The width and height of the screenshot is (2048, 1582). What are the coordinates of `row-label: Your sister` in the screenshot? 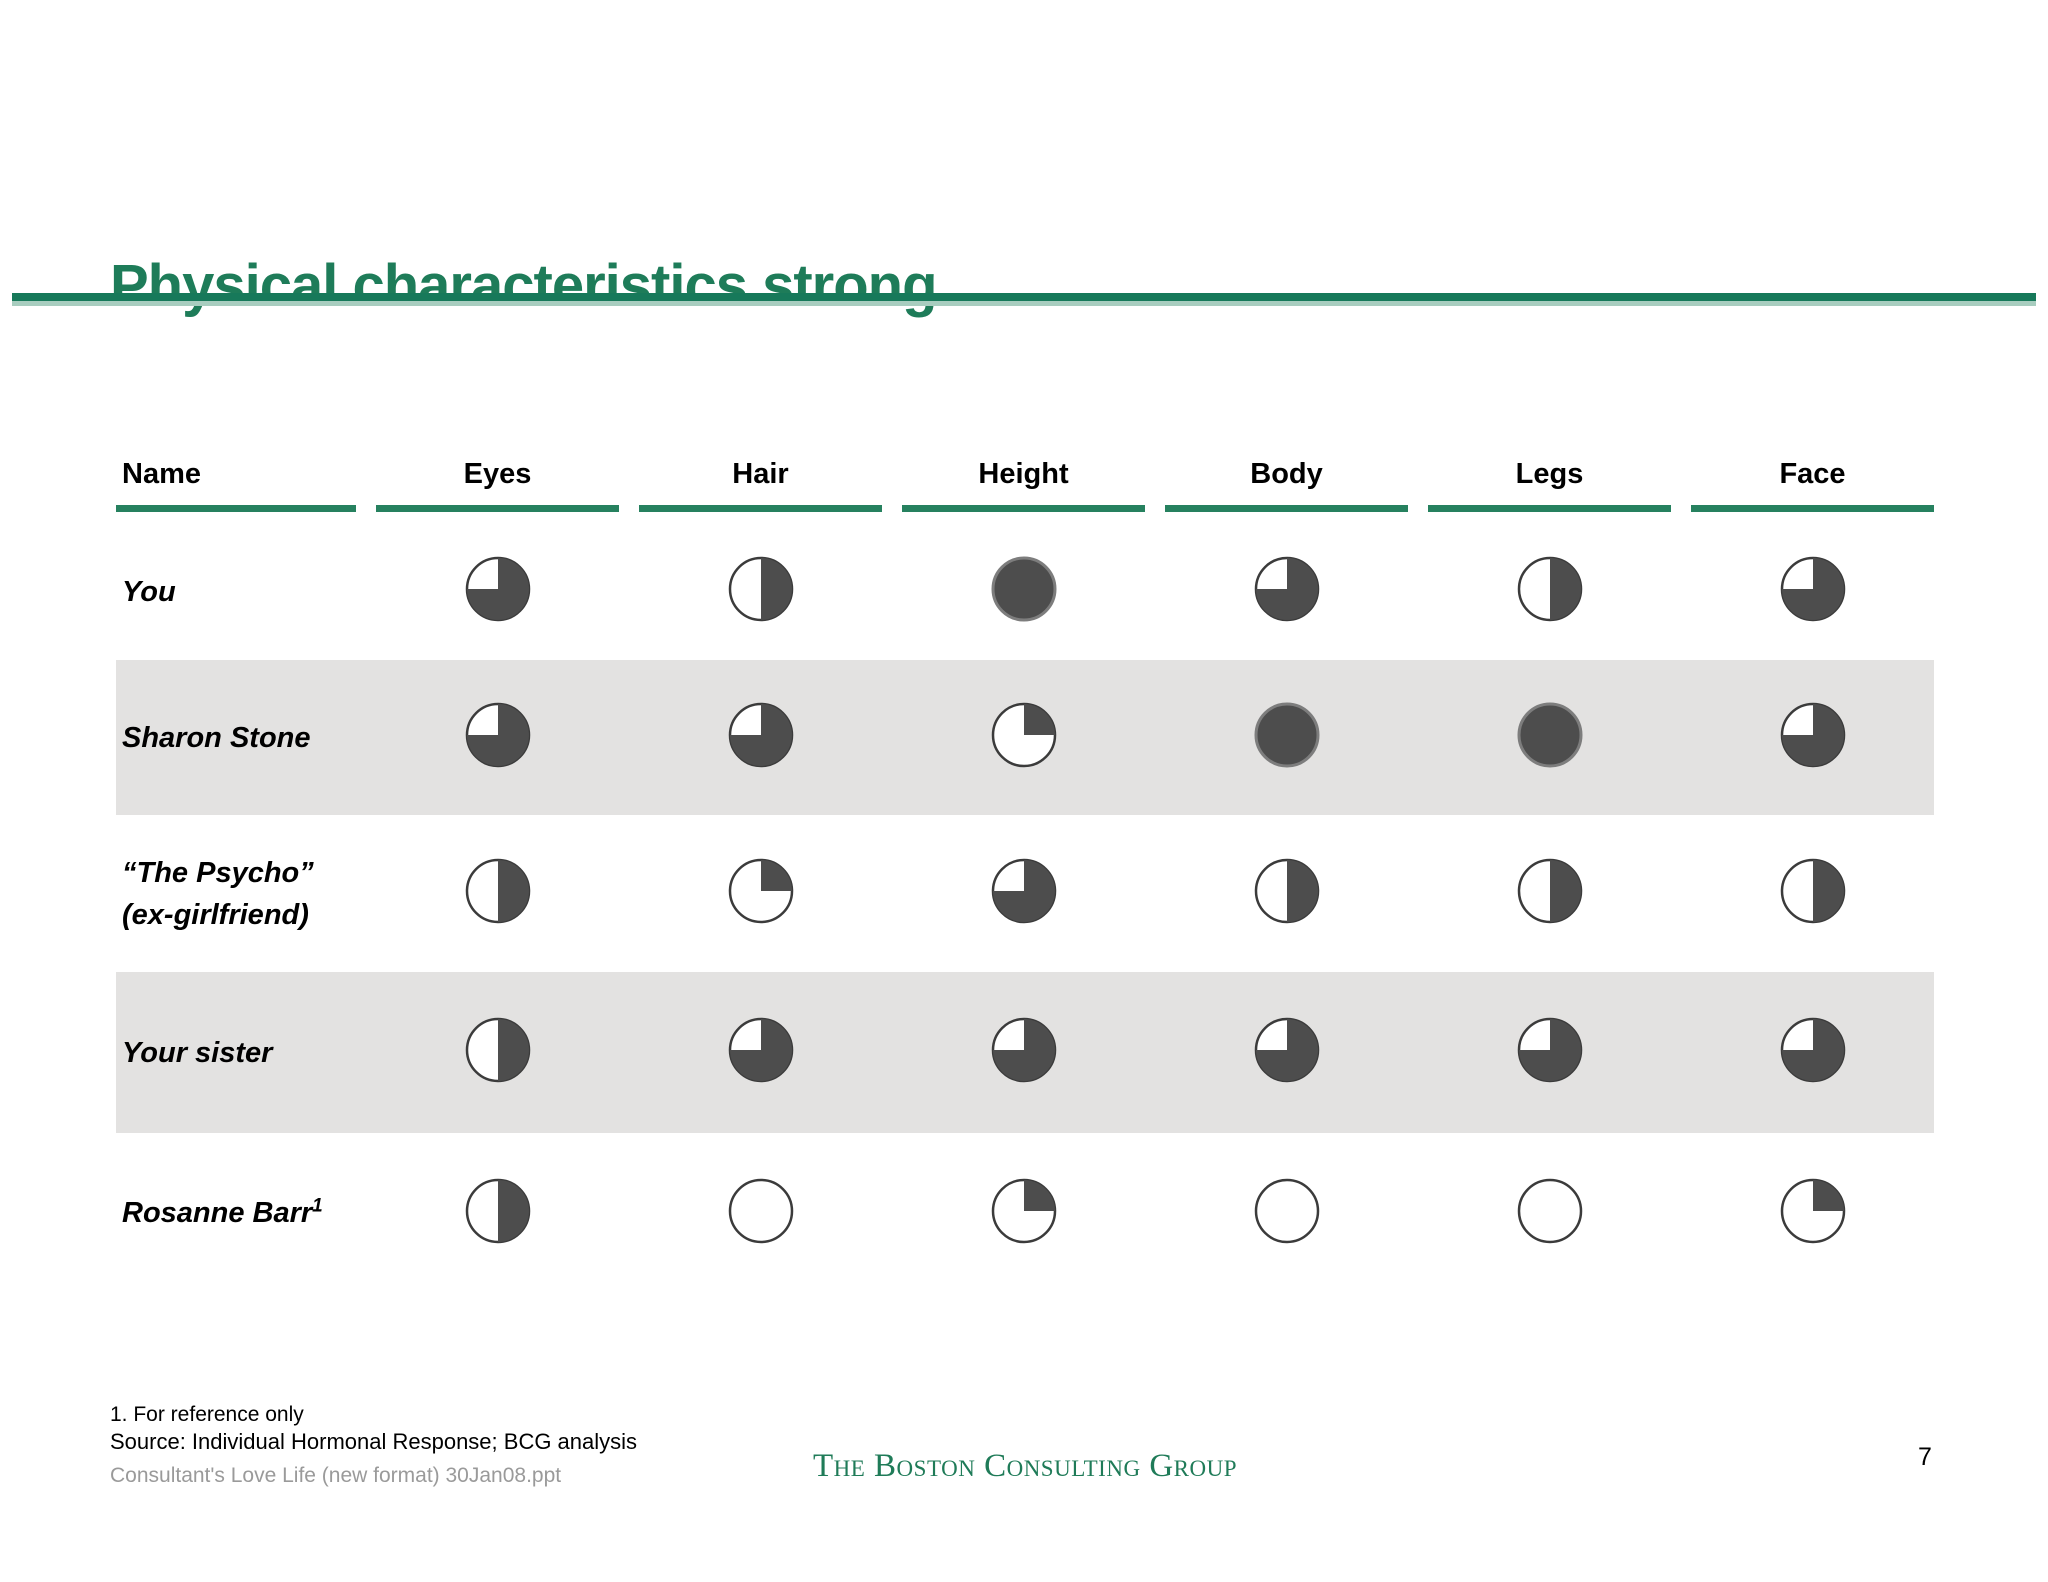 It's located at (236, 1053).